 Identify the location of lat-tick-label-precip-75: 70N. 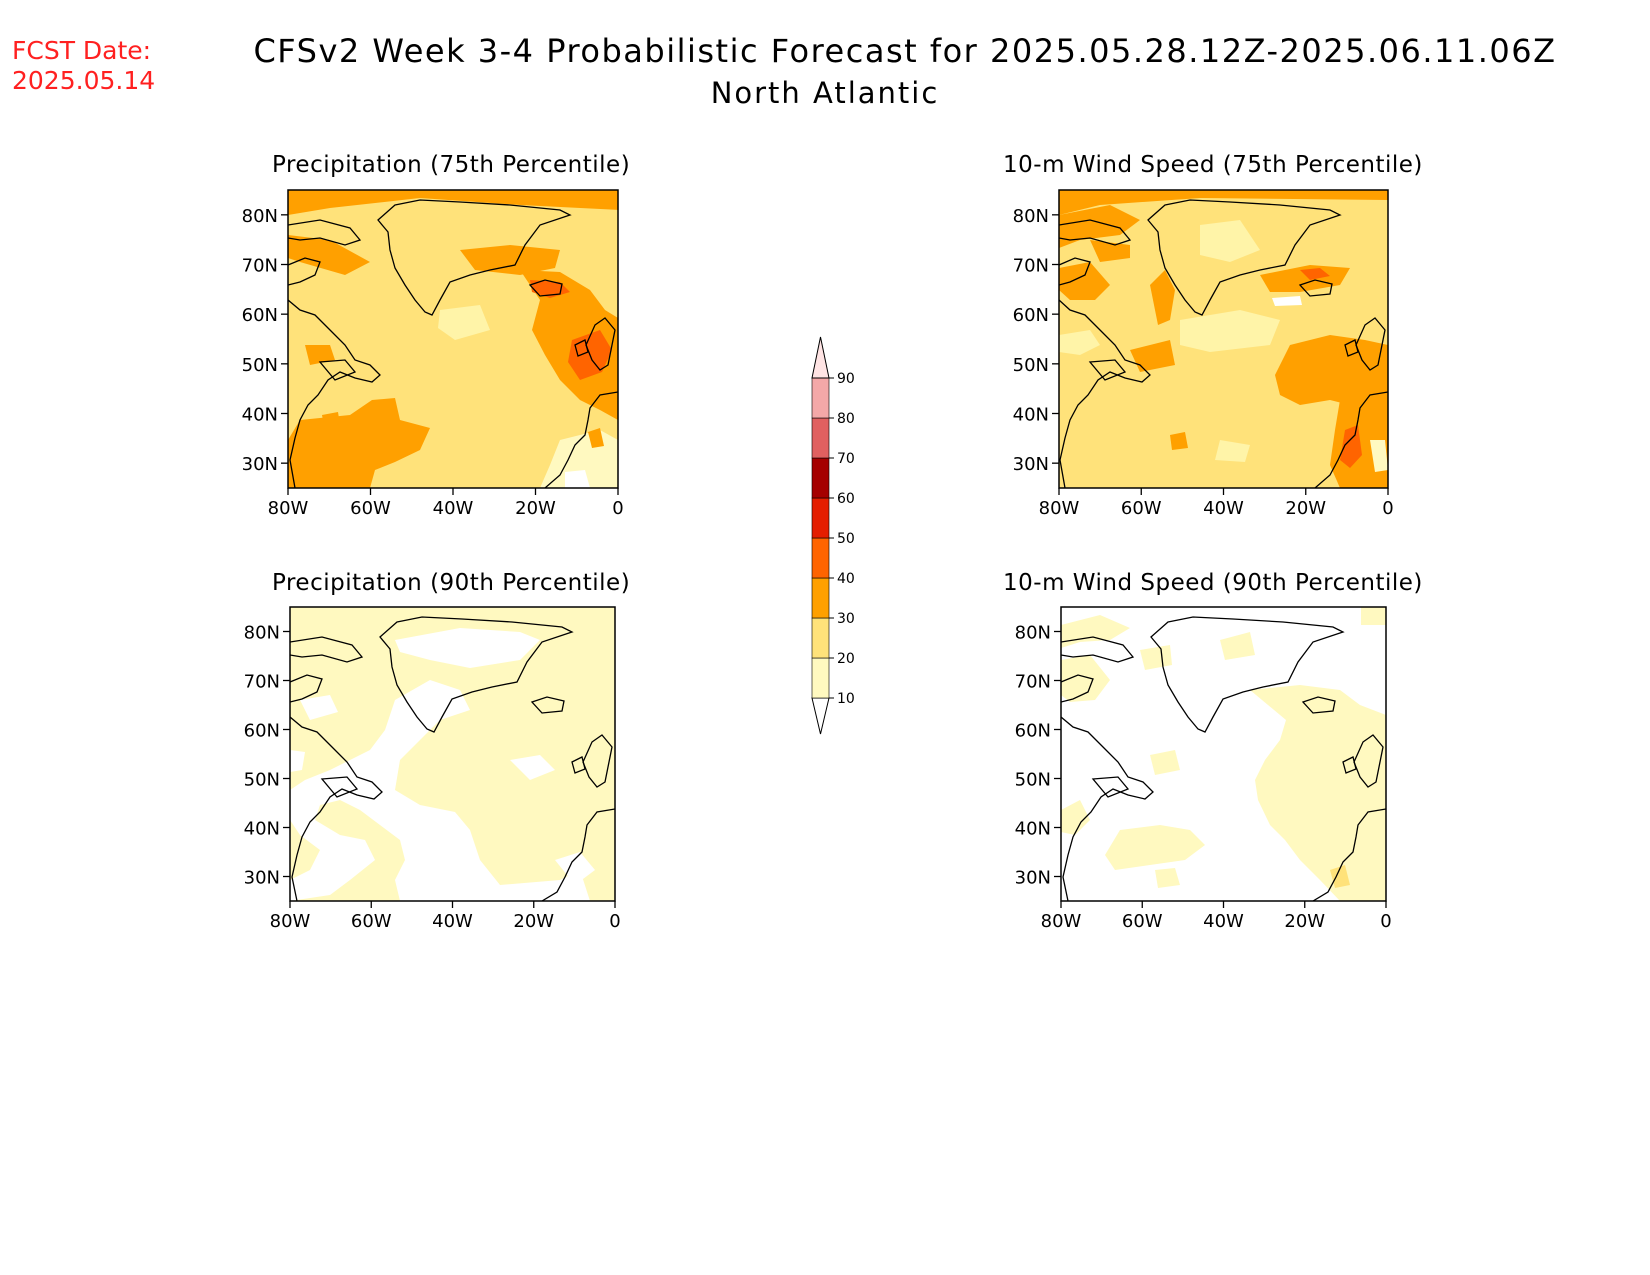
(260, 266).